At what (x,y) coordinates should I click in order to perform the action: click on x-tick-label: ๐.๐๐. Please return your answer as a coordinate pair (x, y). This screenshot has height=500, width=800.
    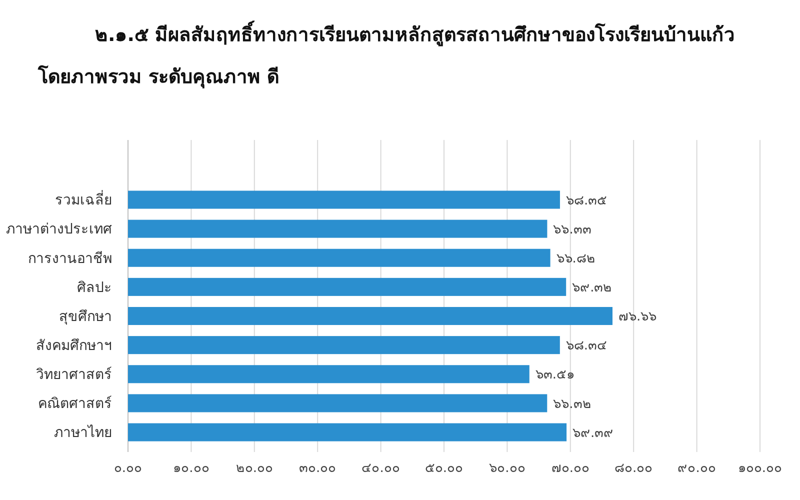
    Looking at the image, I should click on (128, 468).